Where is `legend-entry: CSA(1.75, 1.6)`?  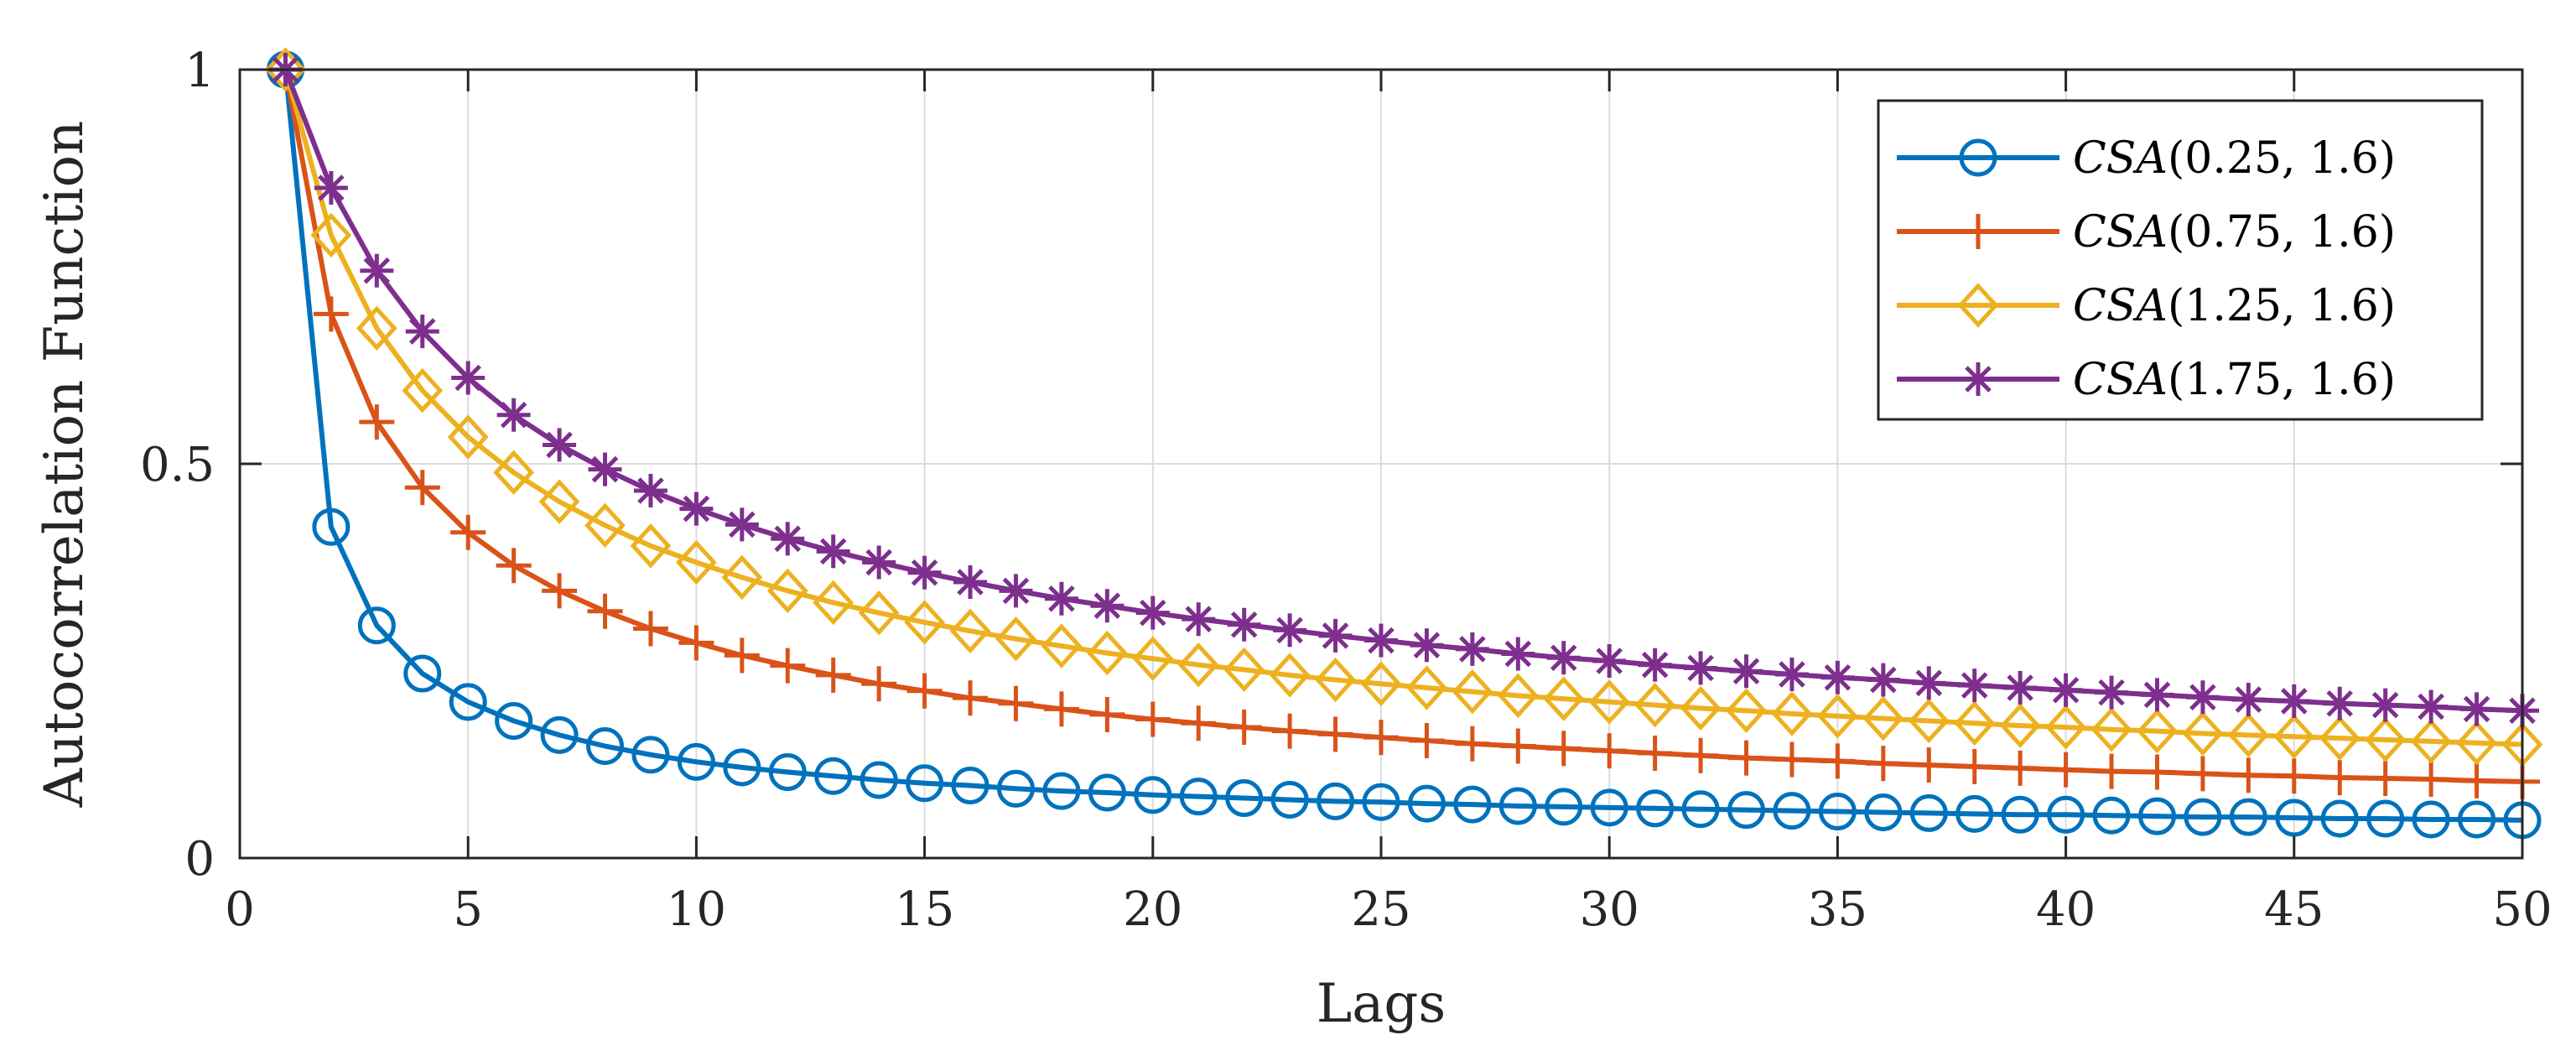
legend-entry: CSA(1.75, 1.6) is located at coordinates (2146, 380).